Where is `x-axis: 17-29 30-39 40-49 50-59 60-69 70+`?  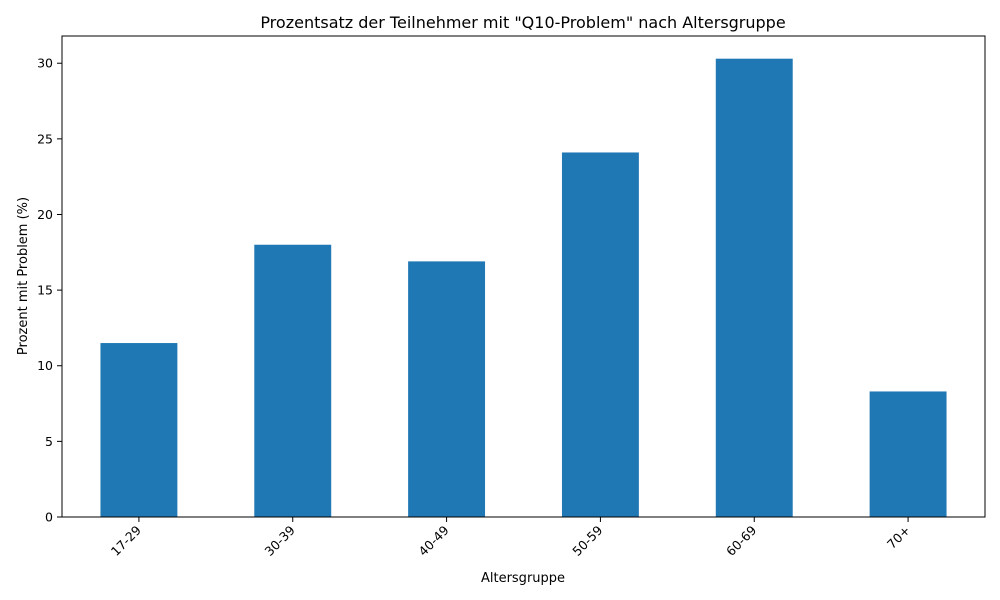
x-axis: 17-29 30-39 40-49 50-59 60-69 70+ is located at coordinates (510, 538).